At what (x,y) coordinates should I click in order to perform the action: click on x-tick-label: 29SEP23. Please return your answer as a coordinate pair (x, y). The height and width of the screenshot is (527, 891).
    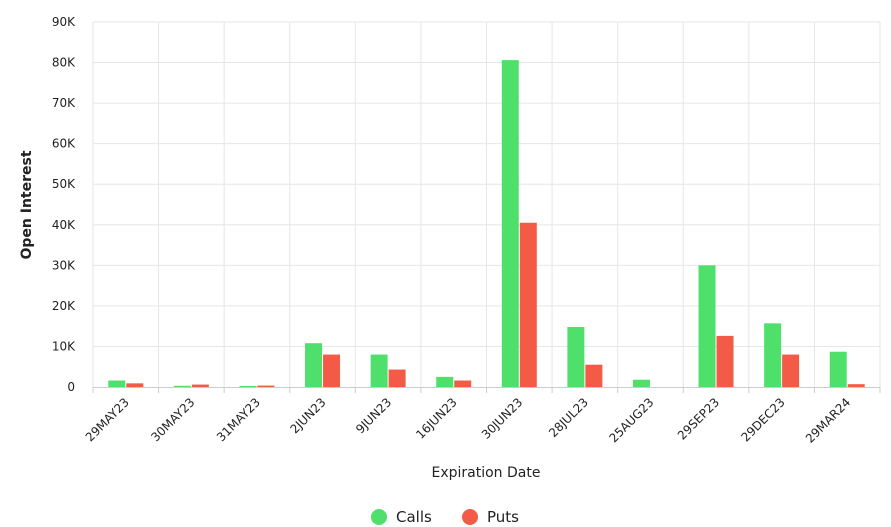
    Looking at the image, I should click on (698, 418).